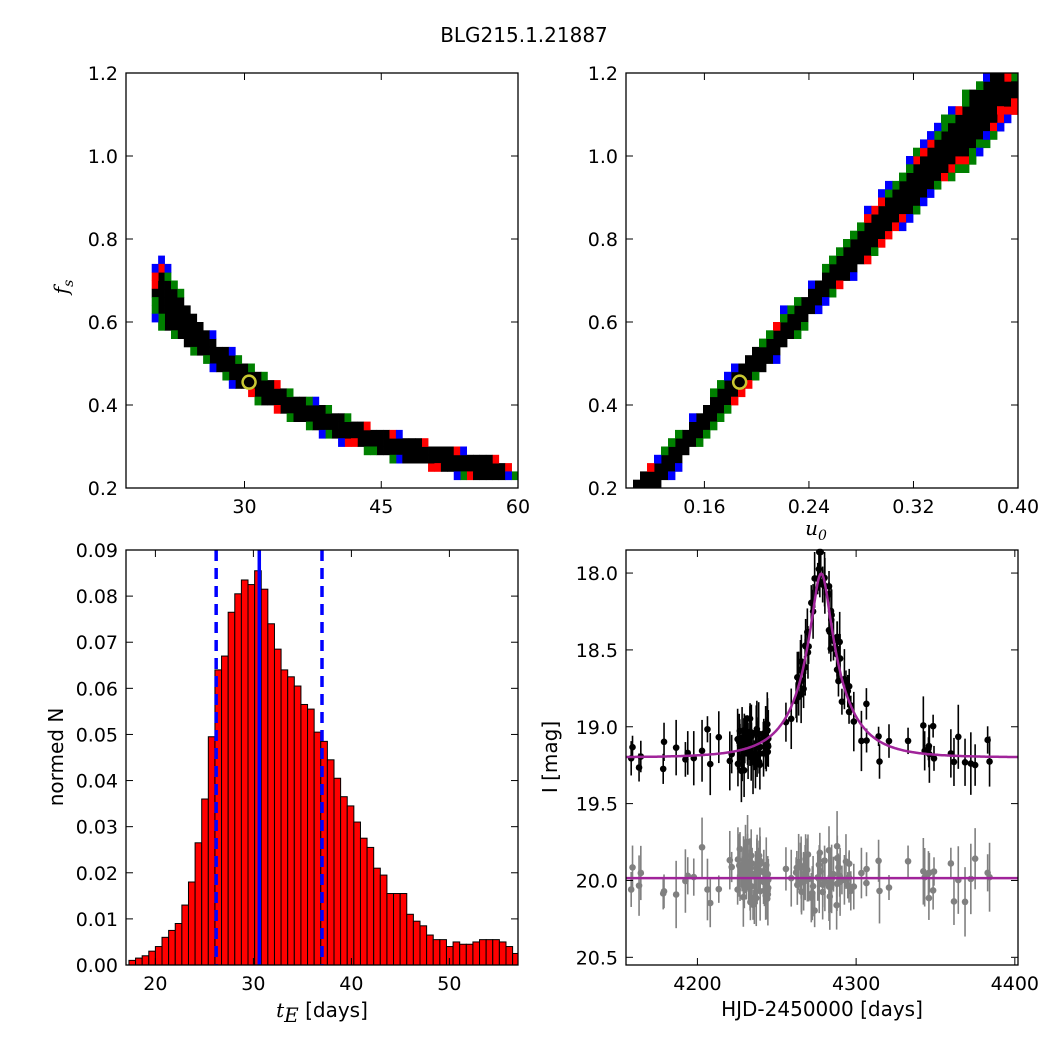 The width and height of the screenshot is (1050, 1050). What do you see at coordinates (249, 382) in the screenshot?
I see `best-fit-marker` at bounding box center [249, 382].